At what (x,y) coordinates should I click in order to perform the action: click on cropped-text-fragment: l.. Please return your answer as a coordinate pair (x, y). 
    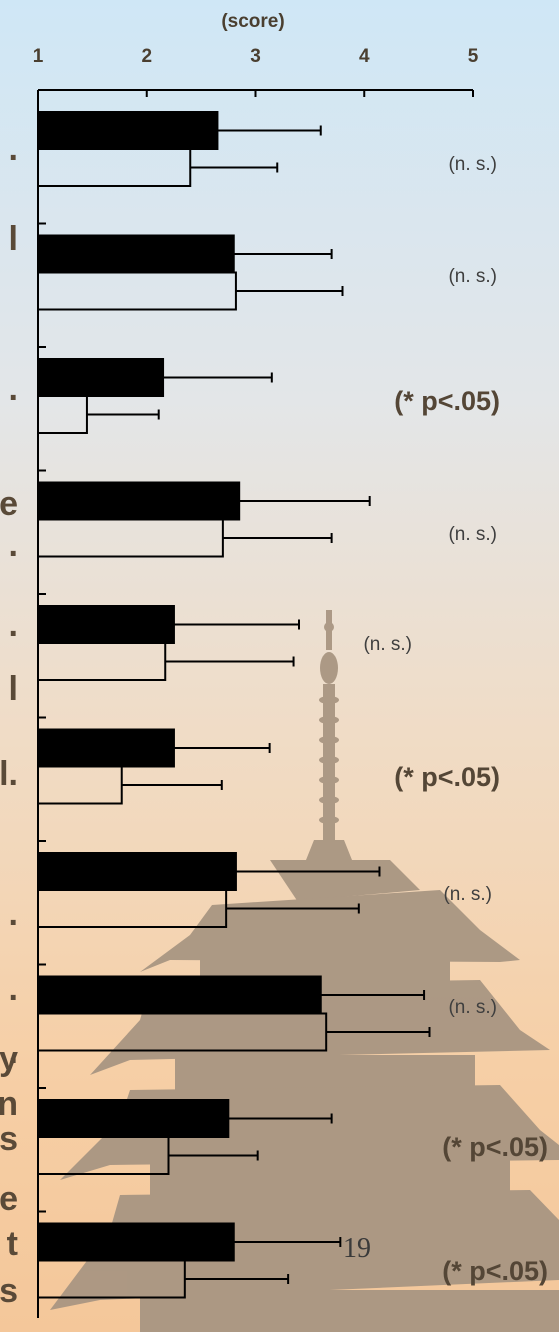
    Looking at the image, I should click on (9, 774).